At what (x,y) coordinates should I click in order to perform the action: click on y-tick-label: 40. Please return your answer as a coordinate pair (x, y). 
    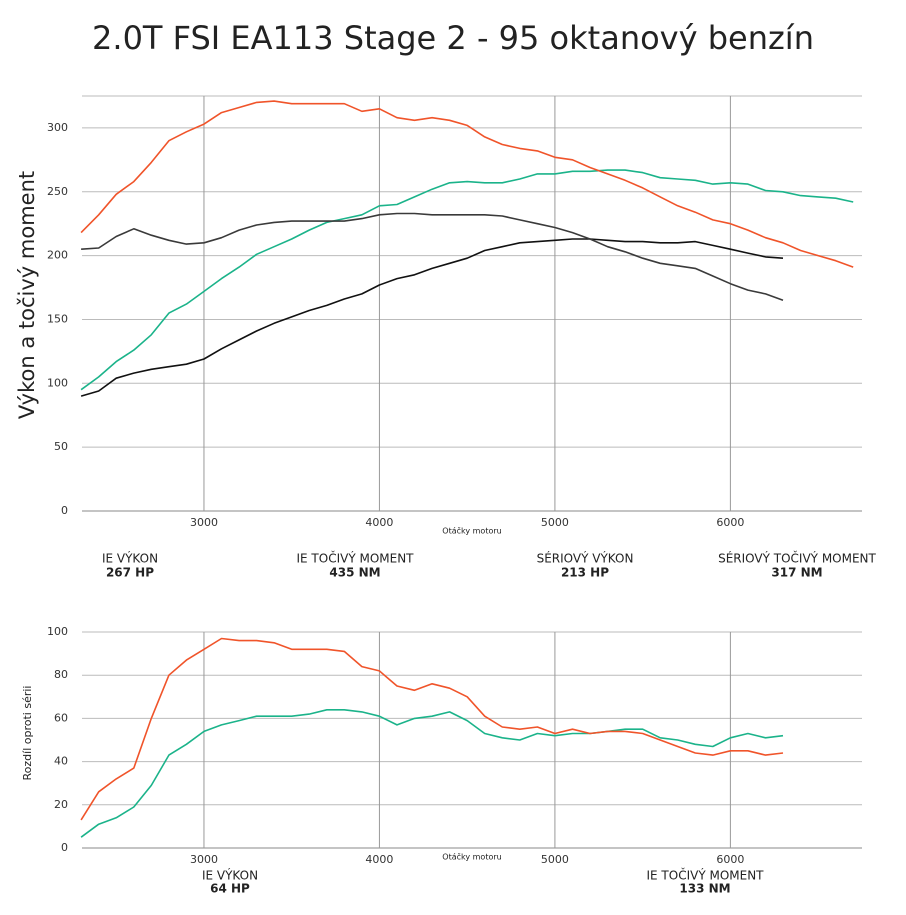
    Looking at the image, I should click on (61, 761).